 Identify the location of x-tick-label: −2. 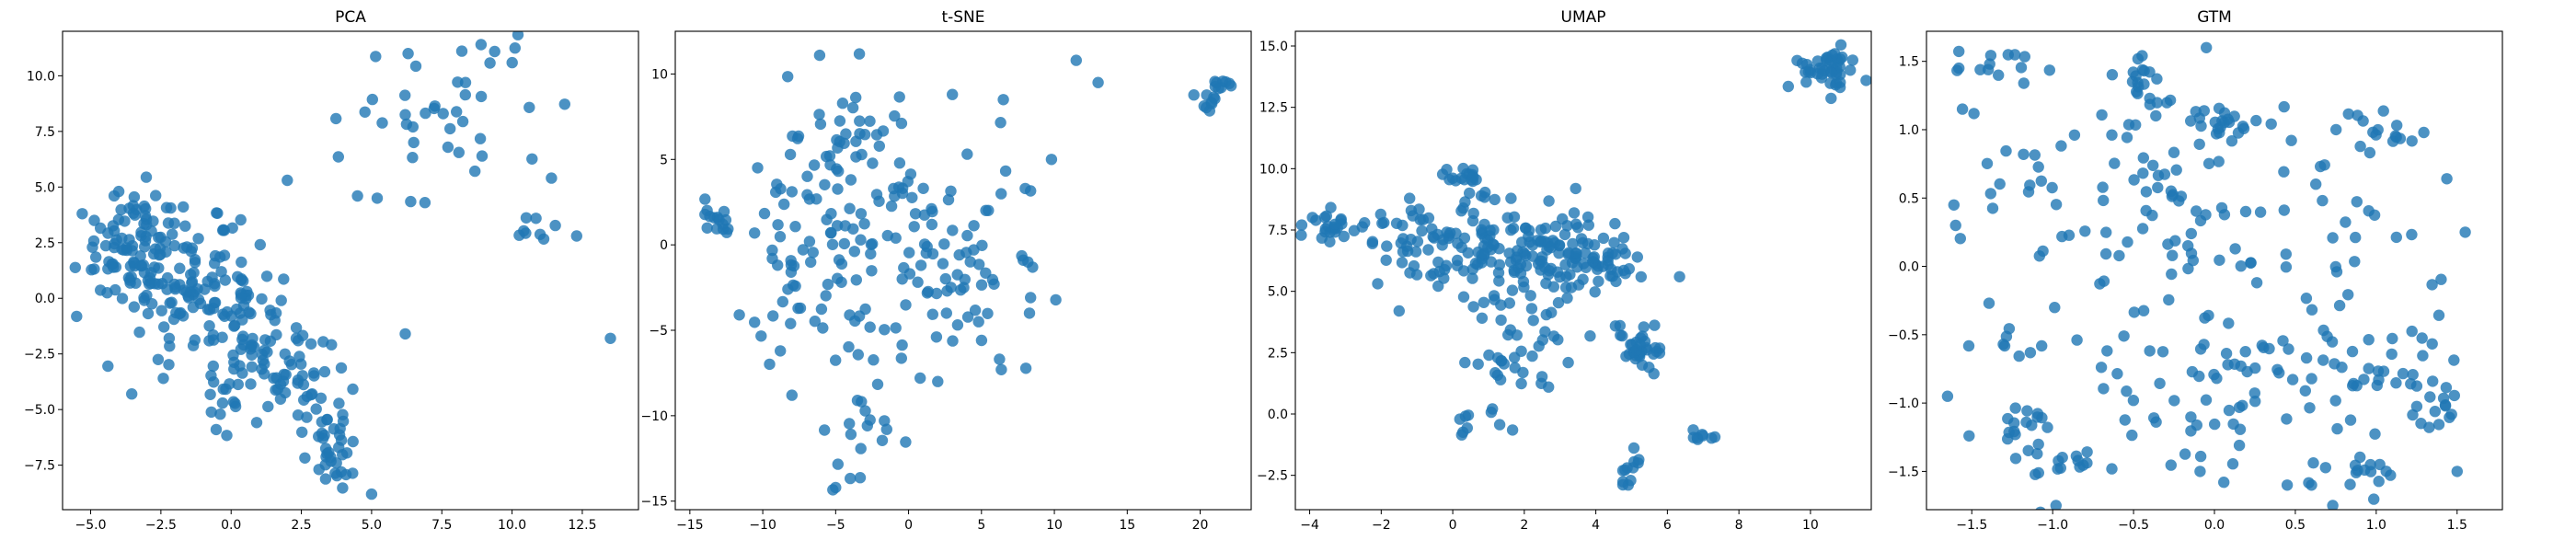
(1381, 525).